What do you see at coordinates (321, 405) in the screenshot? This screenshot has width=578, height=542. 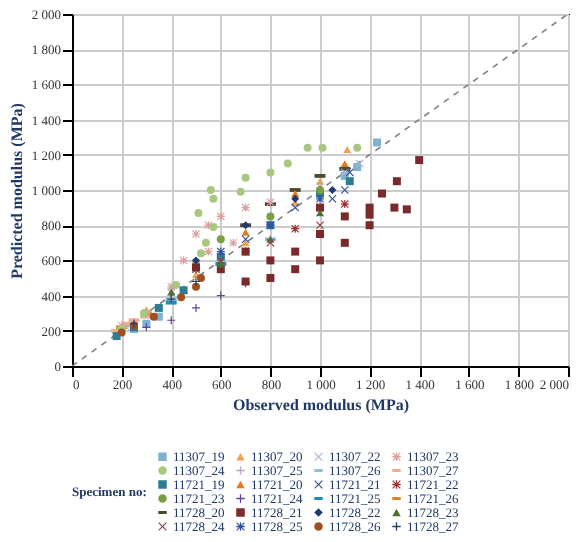 I see `x-axis-title: Observed modulus (MPa)` at bounding box center [321, 405].